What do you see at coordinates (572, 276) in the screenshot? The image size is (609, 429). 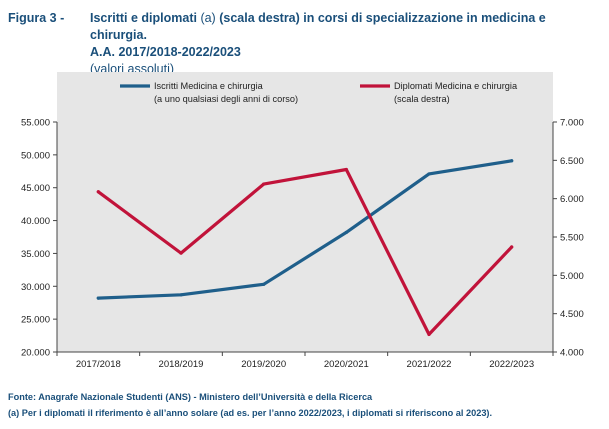 I see `right-axis-tick-label: 5.000` at bounding box center [572, 276].